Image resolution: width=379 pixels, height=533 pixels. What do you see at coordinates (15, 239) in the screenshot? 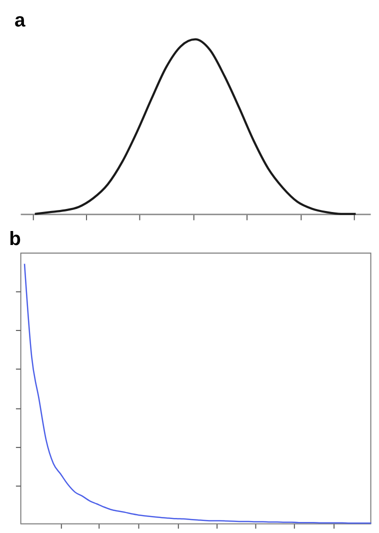
I see `chart-title: b` at bounding box center [15, 239].